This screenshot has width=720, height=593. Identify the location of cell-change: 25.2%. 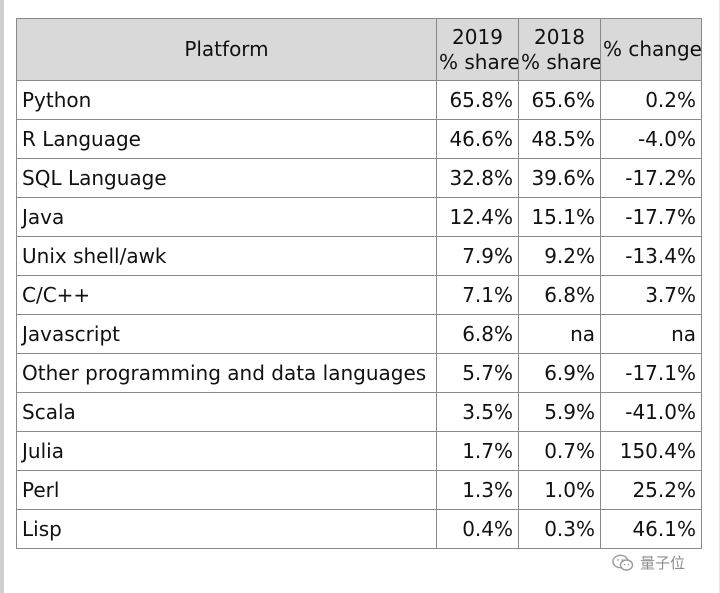
(651, 490).